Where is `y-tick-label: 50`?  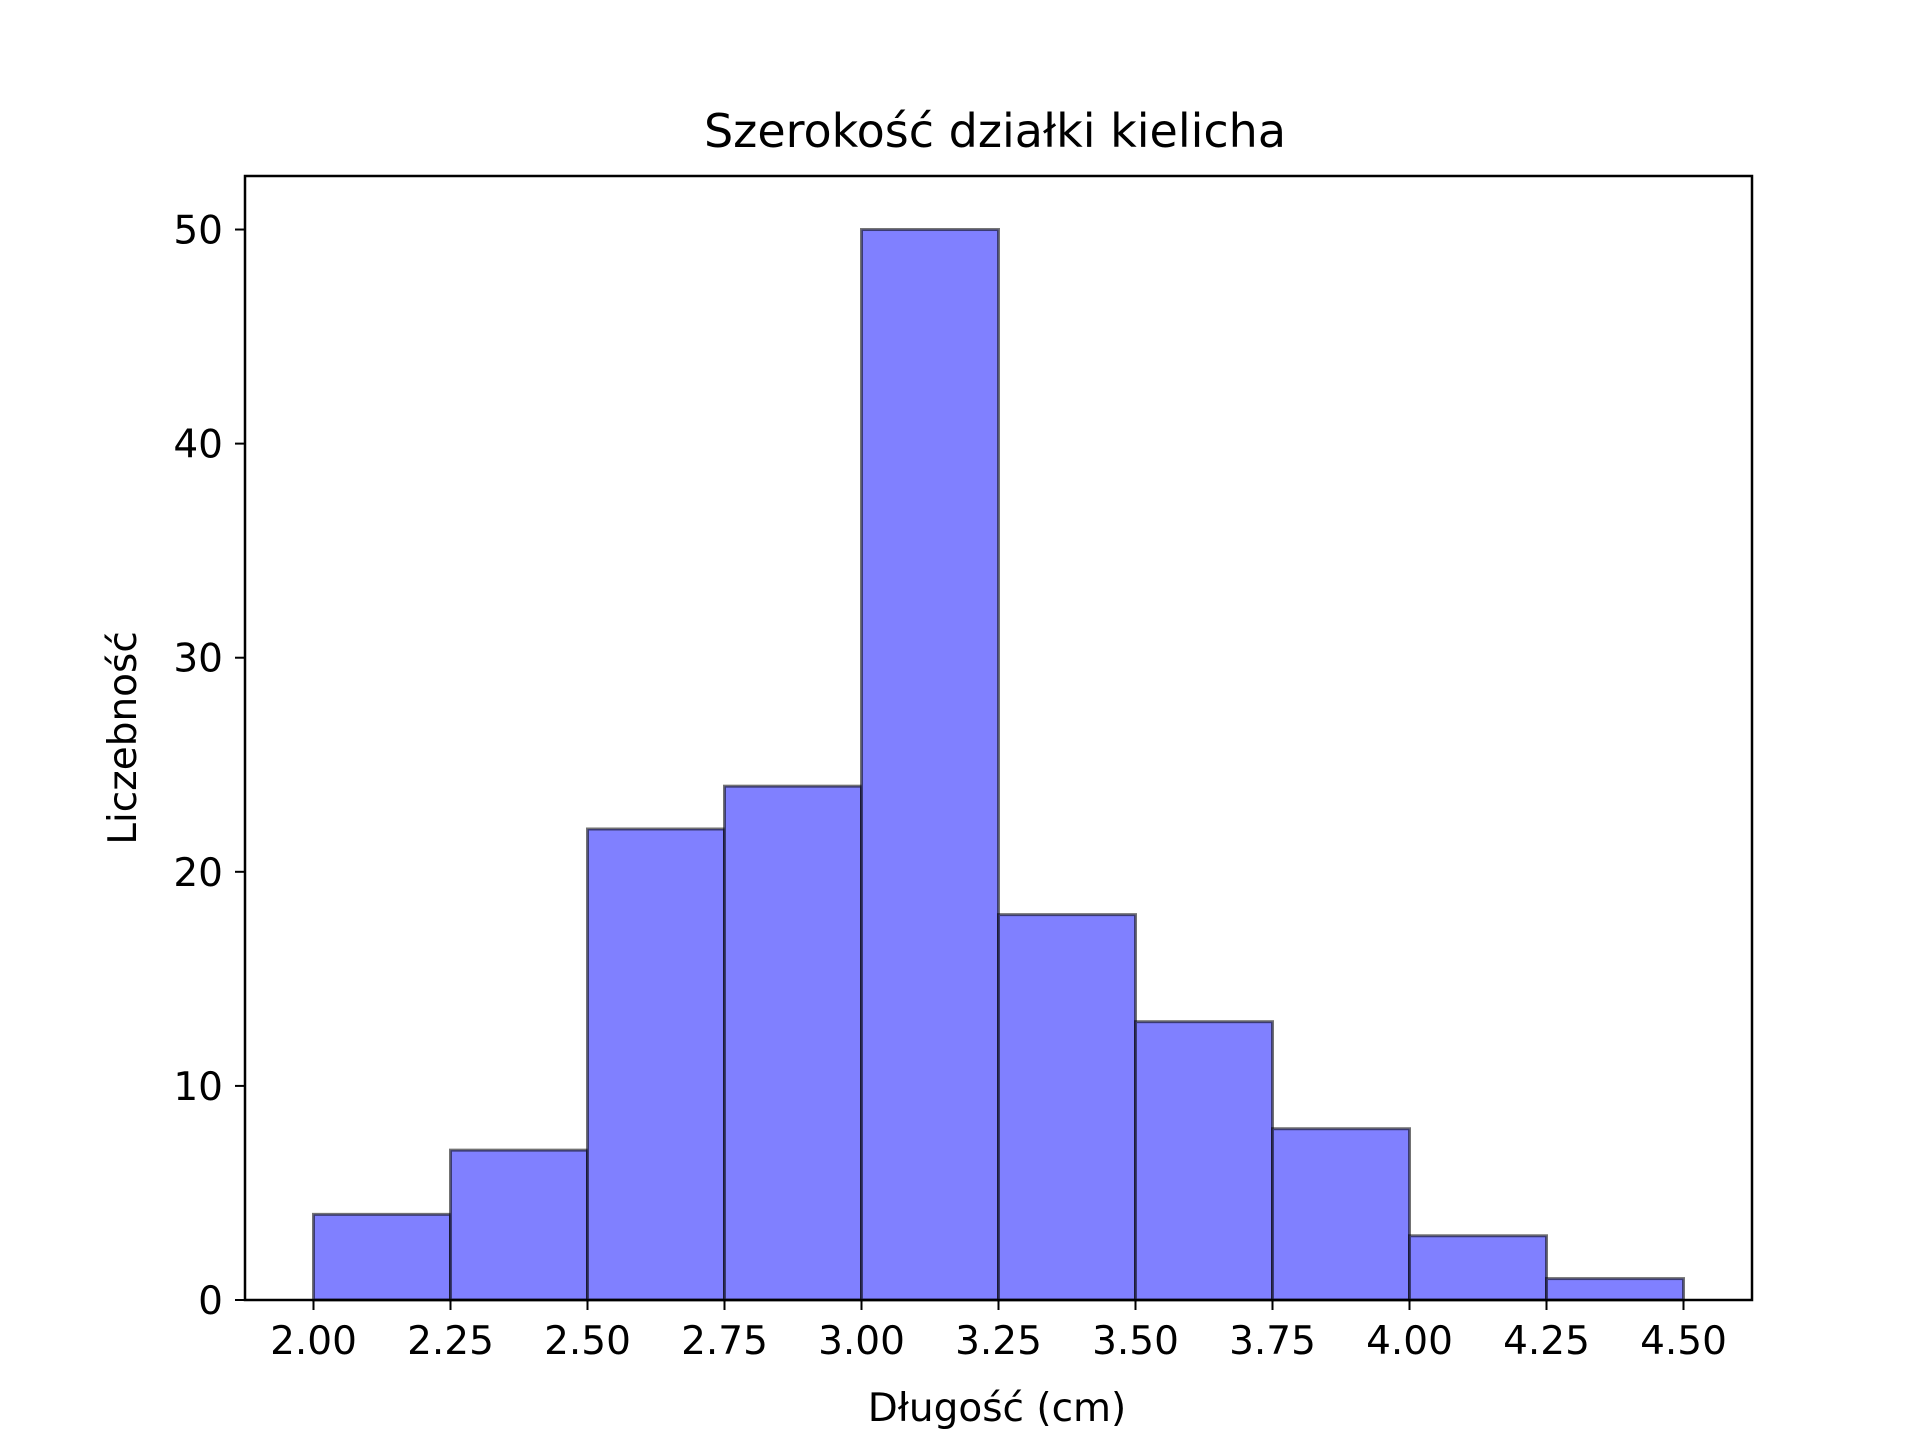 y-tick-label: 50 is located at coordinates (198, 231).